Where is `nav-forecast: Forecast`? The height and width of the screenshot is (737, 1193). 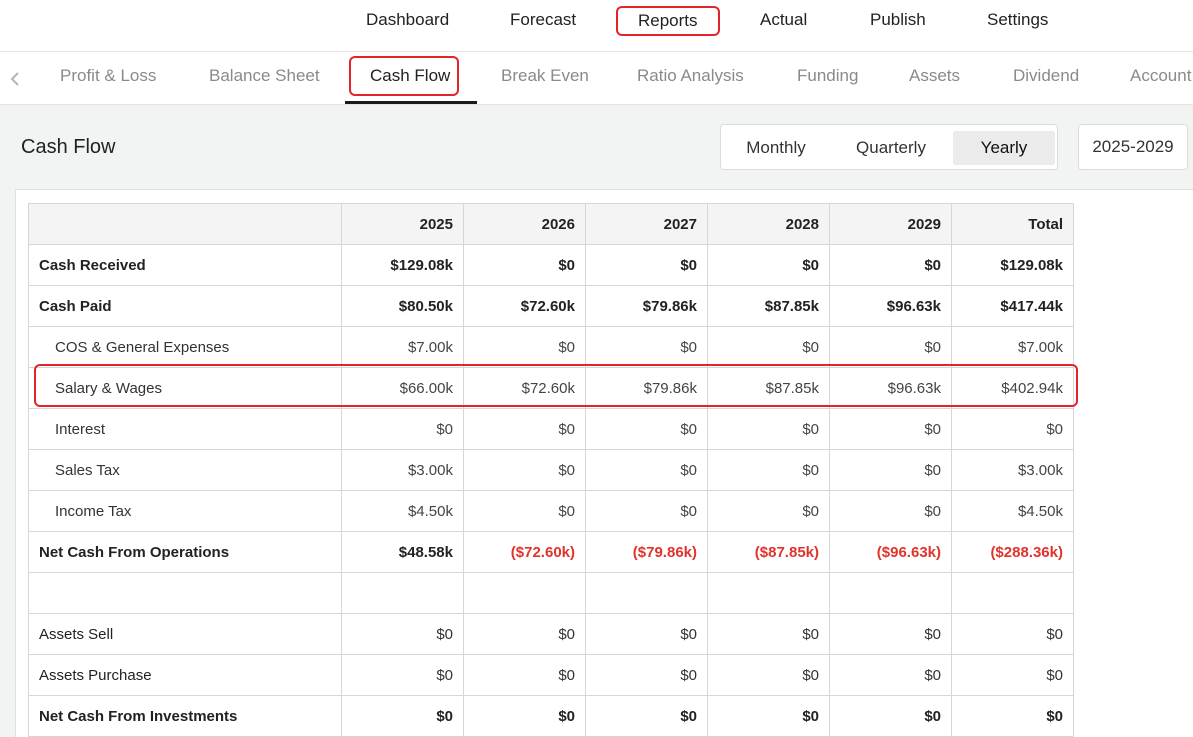 nav-forecast: Forecast is located at coordinates (543, 19).